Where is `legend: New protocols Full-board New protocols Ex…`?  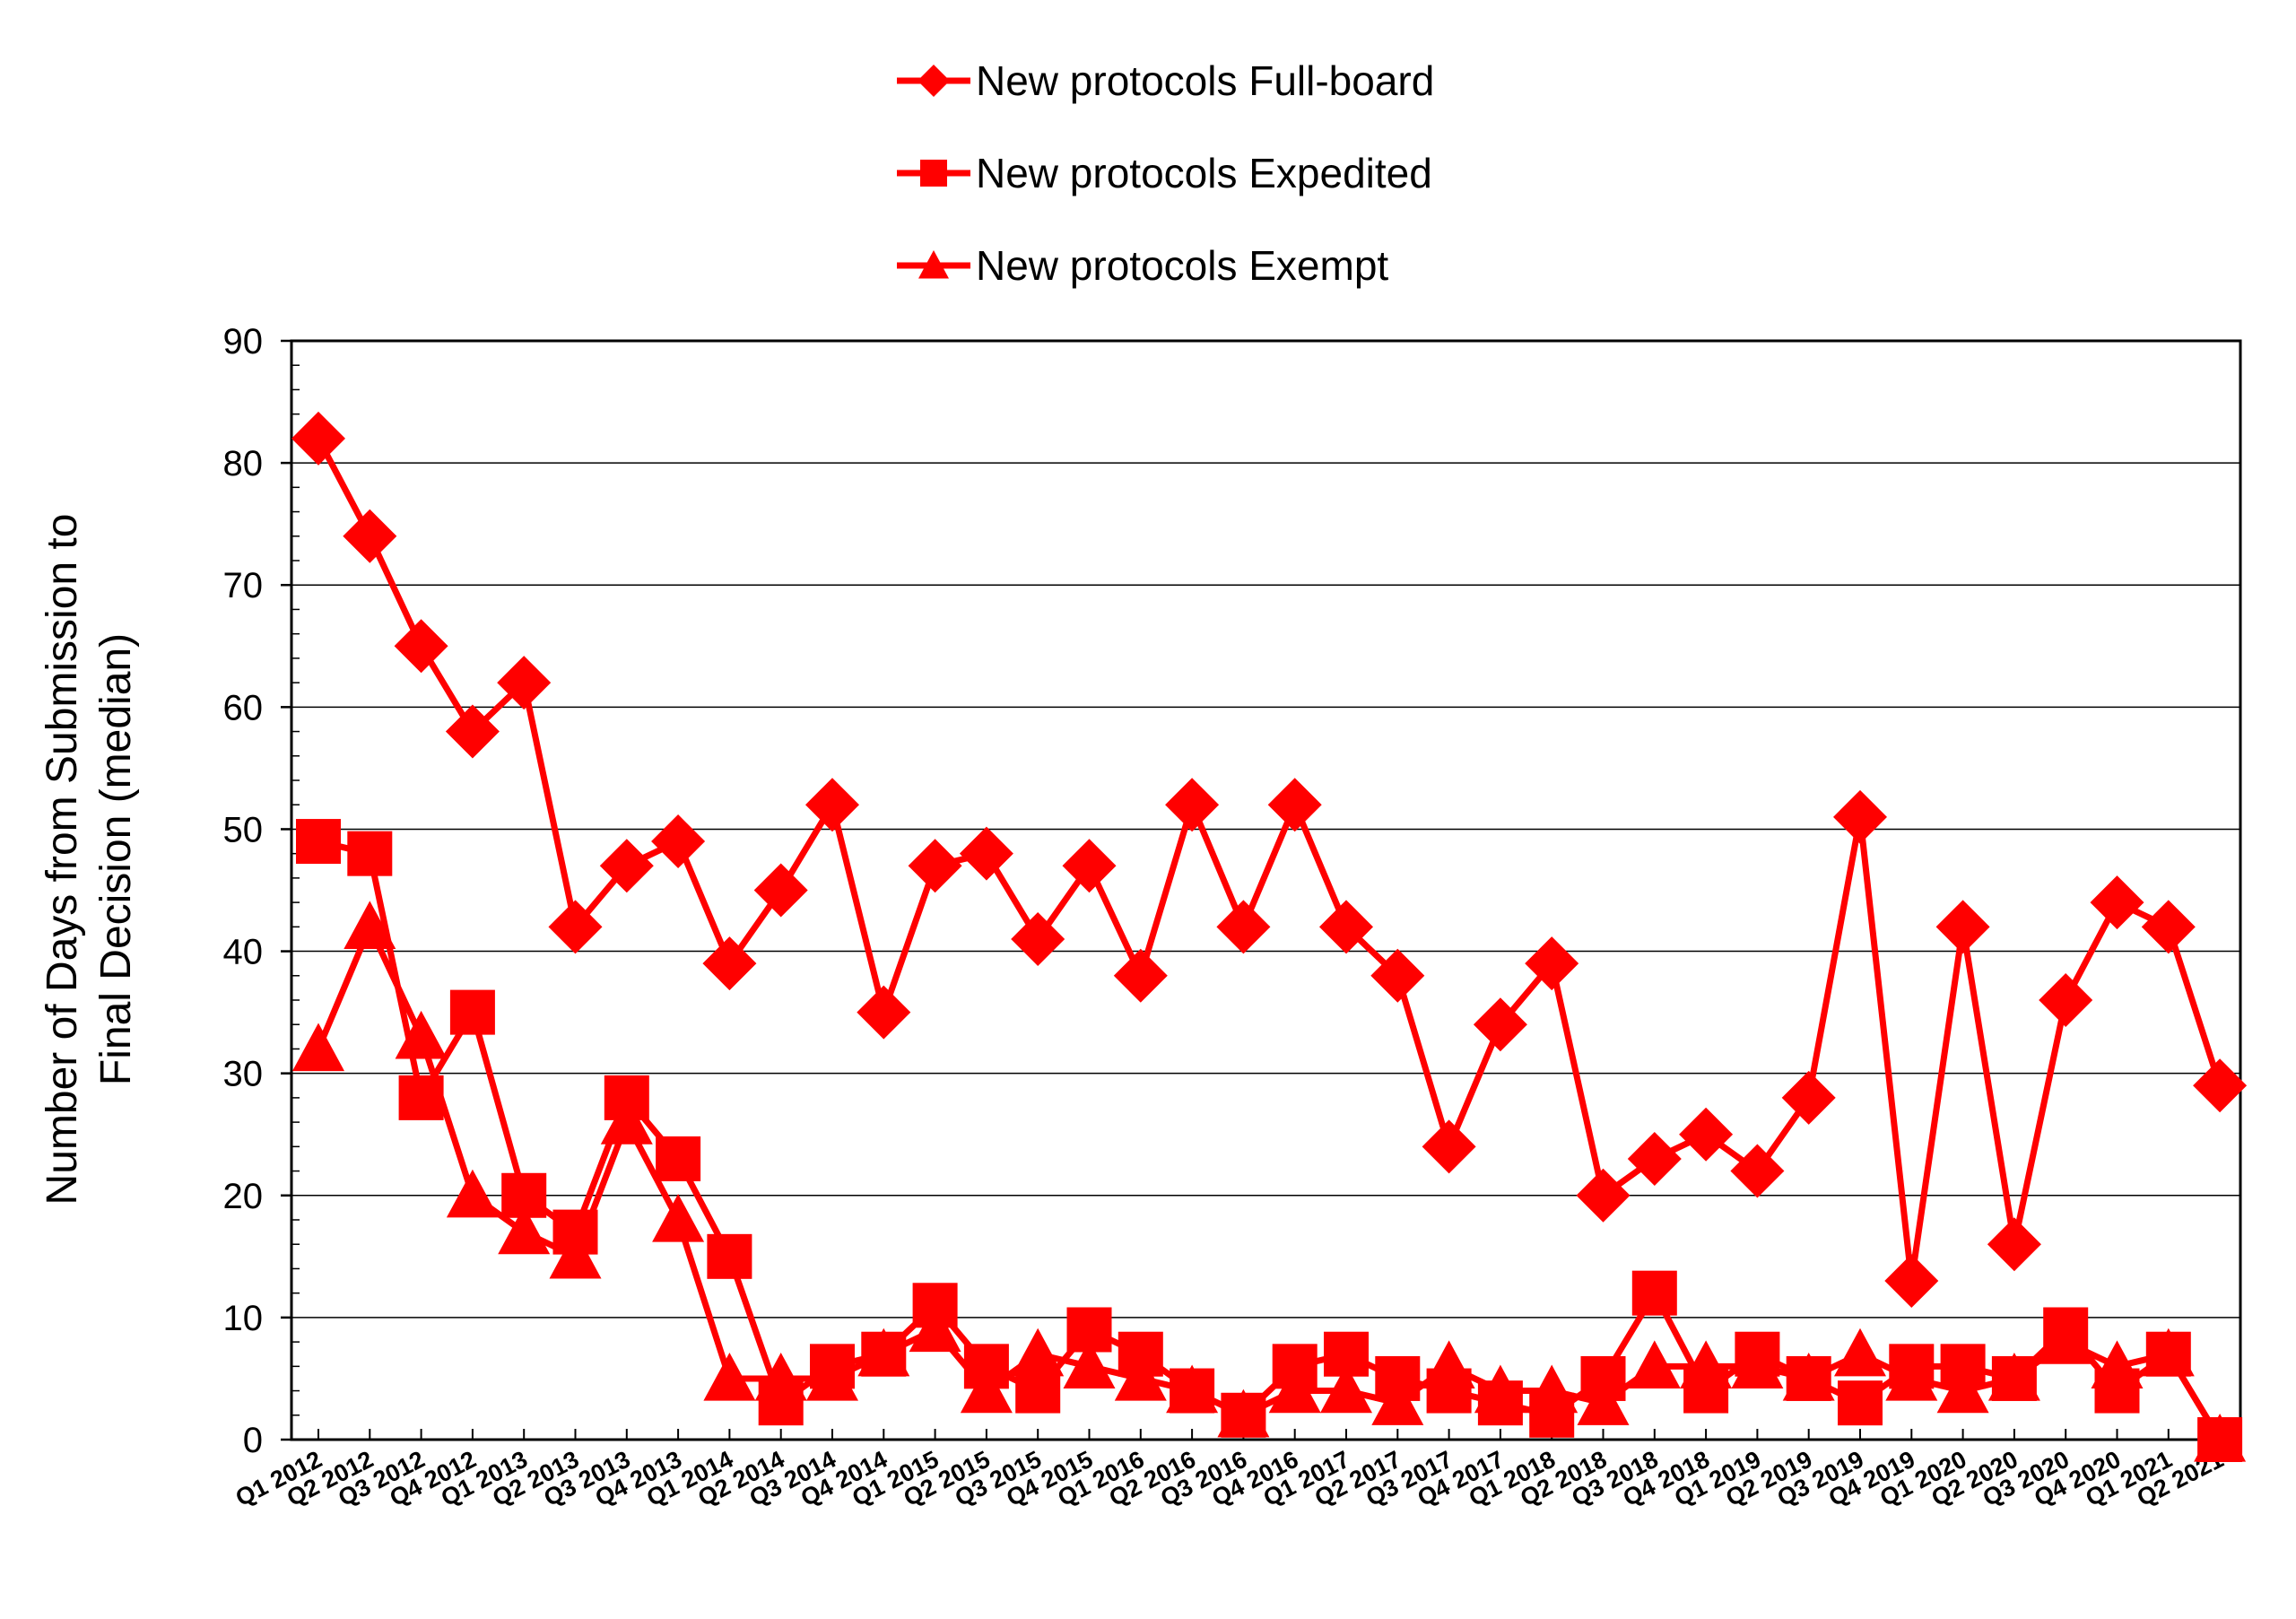
legend: New protocols Full-board New protocols Ex… is located at coordinates (1165, 173).